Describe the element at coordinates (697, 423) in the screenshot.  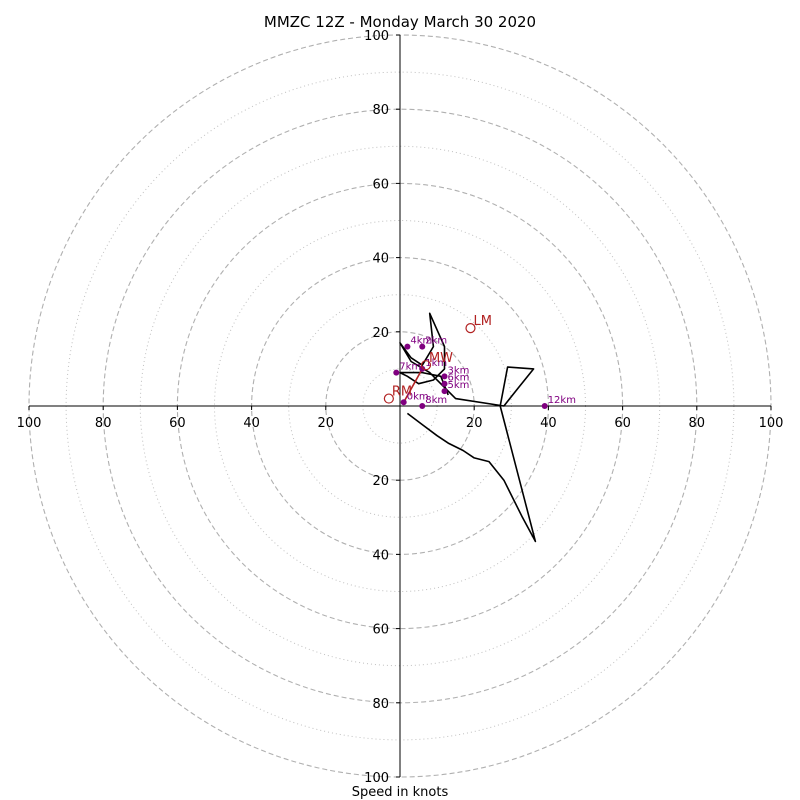
I see `tick-label-right-80: 80` at that location.